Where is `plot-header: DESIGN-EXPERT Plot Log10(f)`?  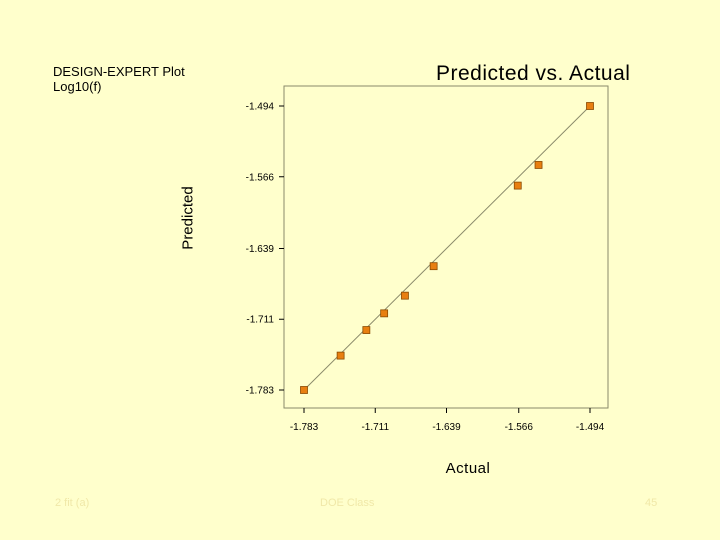 plot-header: DESIGN-EXPERT Plot Log10(f) is located at coordinates (119, 79).